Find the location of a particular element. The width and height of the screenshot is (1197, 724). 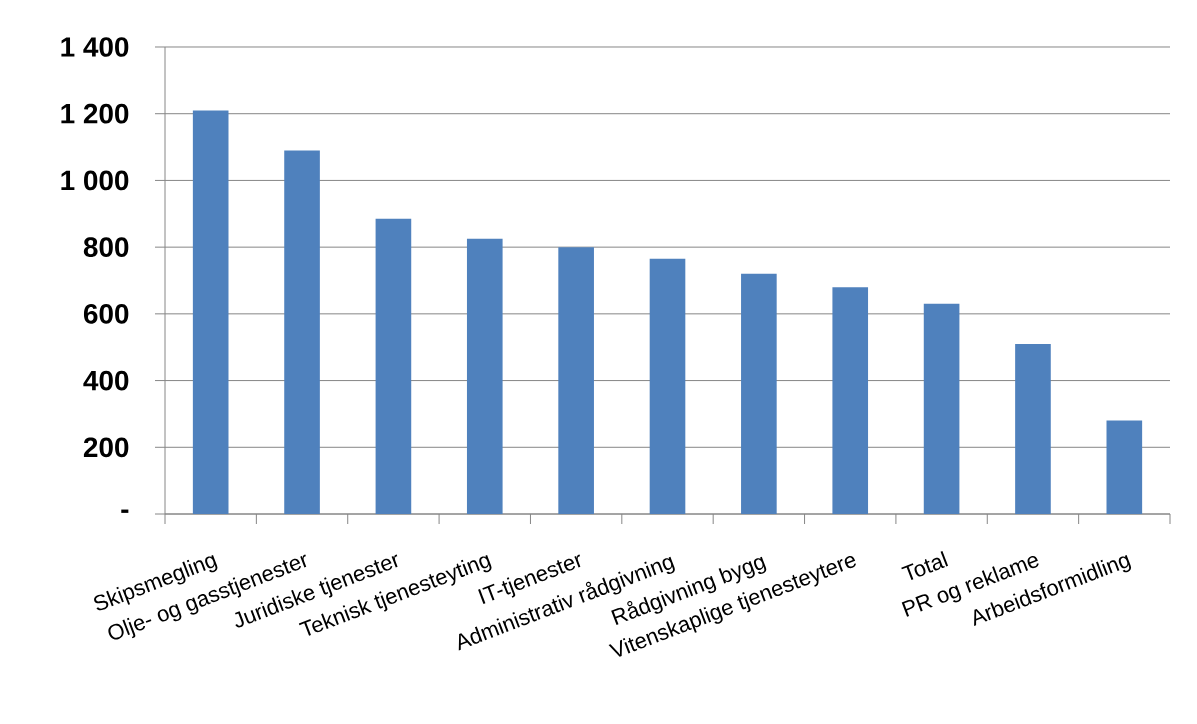

y-tick-label: - is located at coordinates (125, 511).